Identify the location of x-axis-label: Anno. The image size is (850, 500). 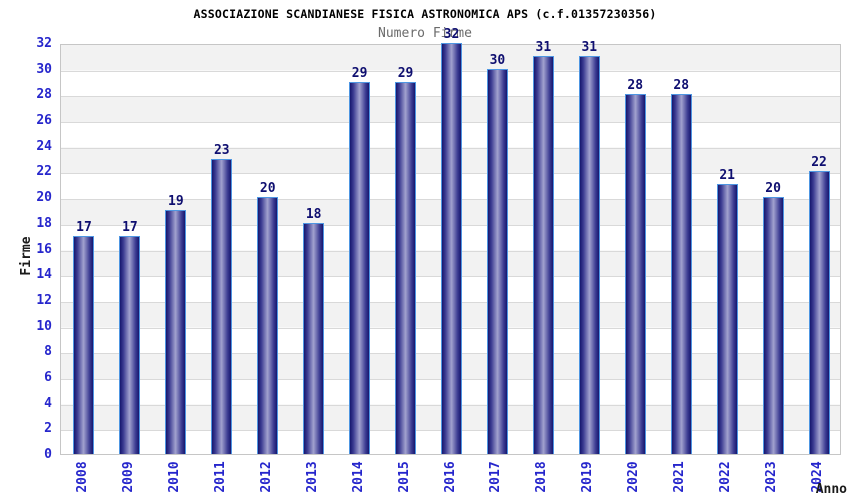
(831, 489).